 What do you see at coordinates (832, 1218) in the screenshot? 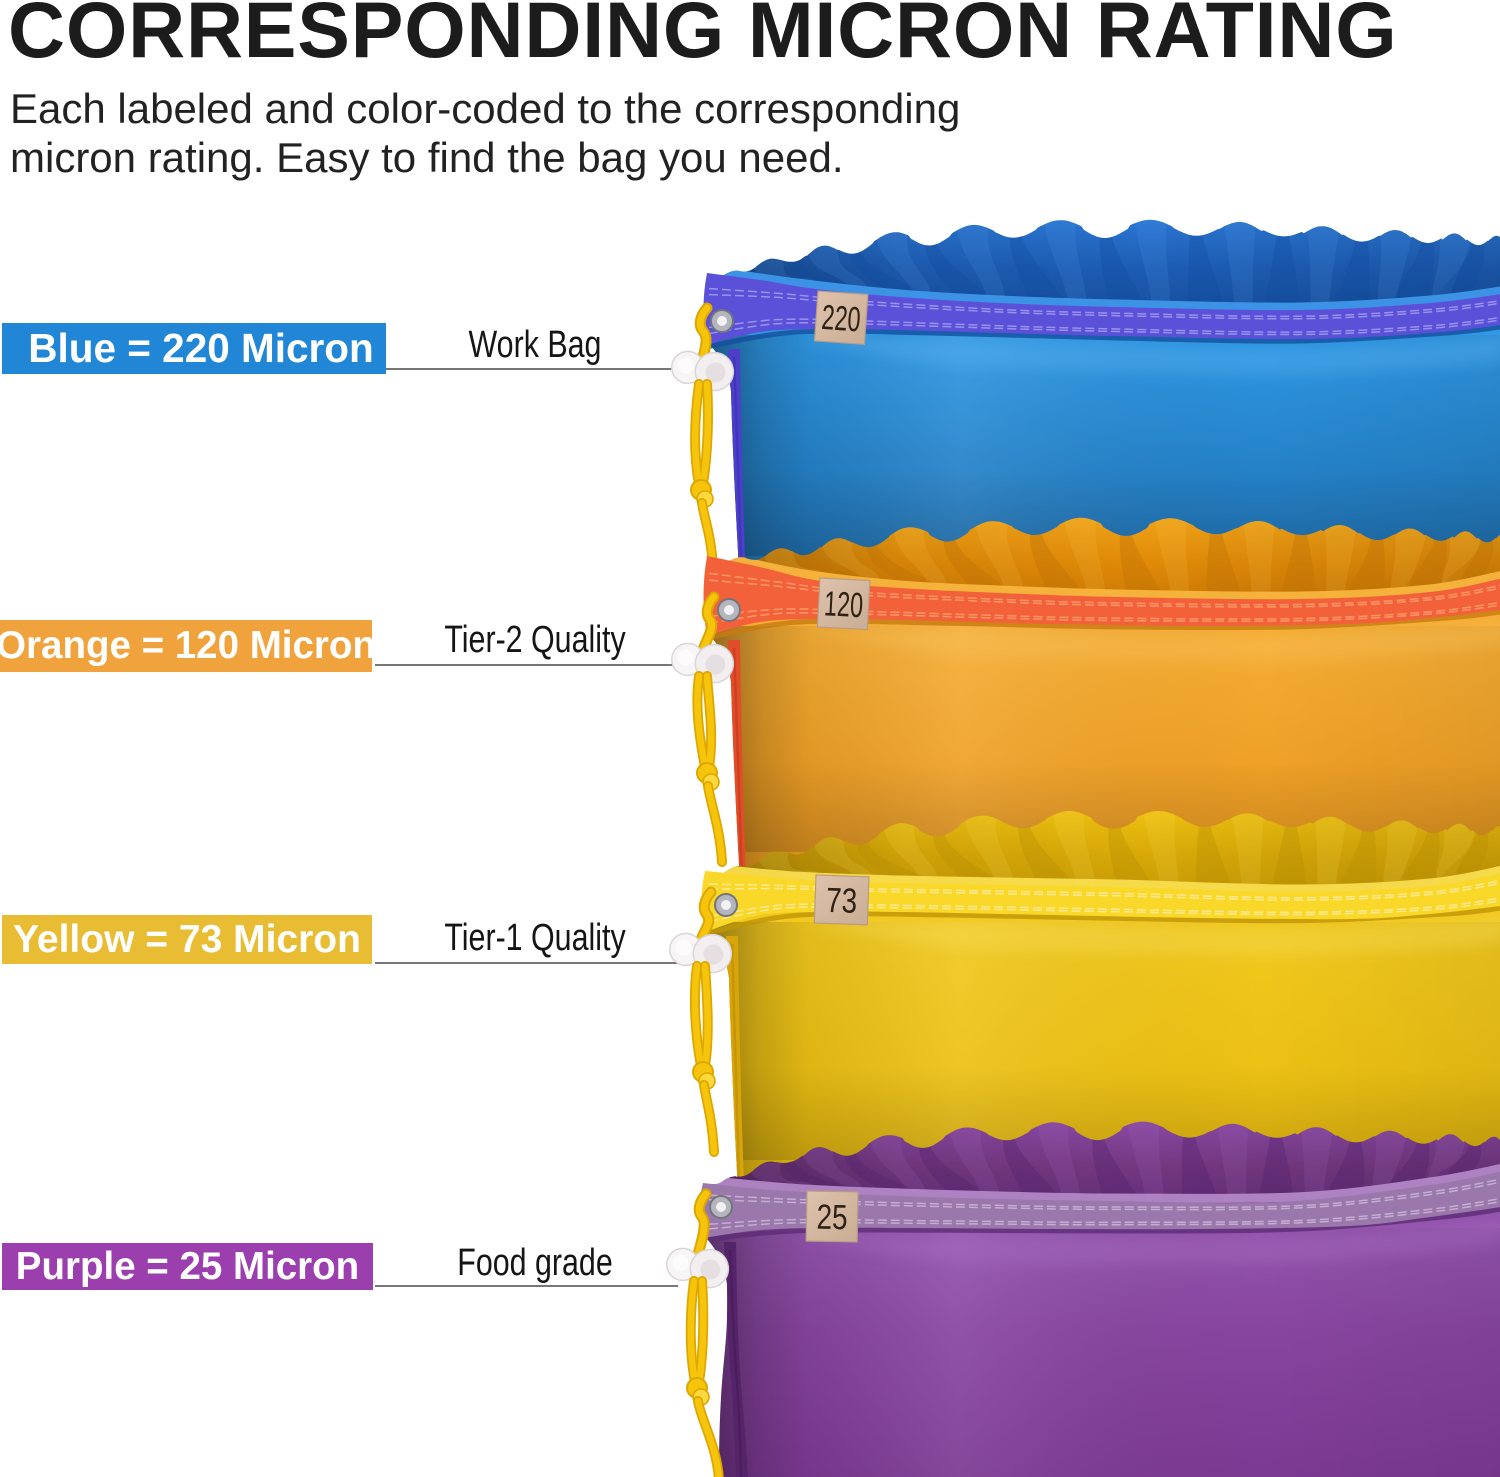
I see `svg-text: 25` at bounding box center [832, 1218].